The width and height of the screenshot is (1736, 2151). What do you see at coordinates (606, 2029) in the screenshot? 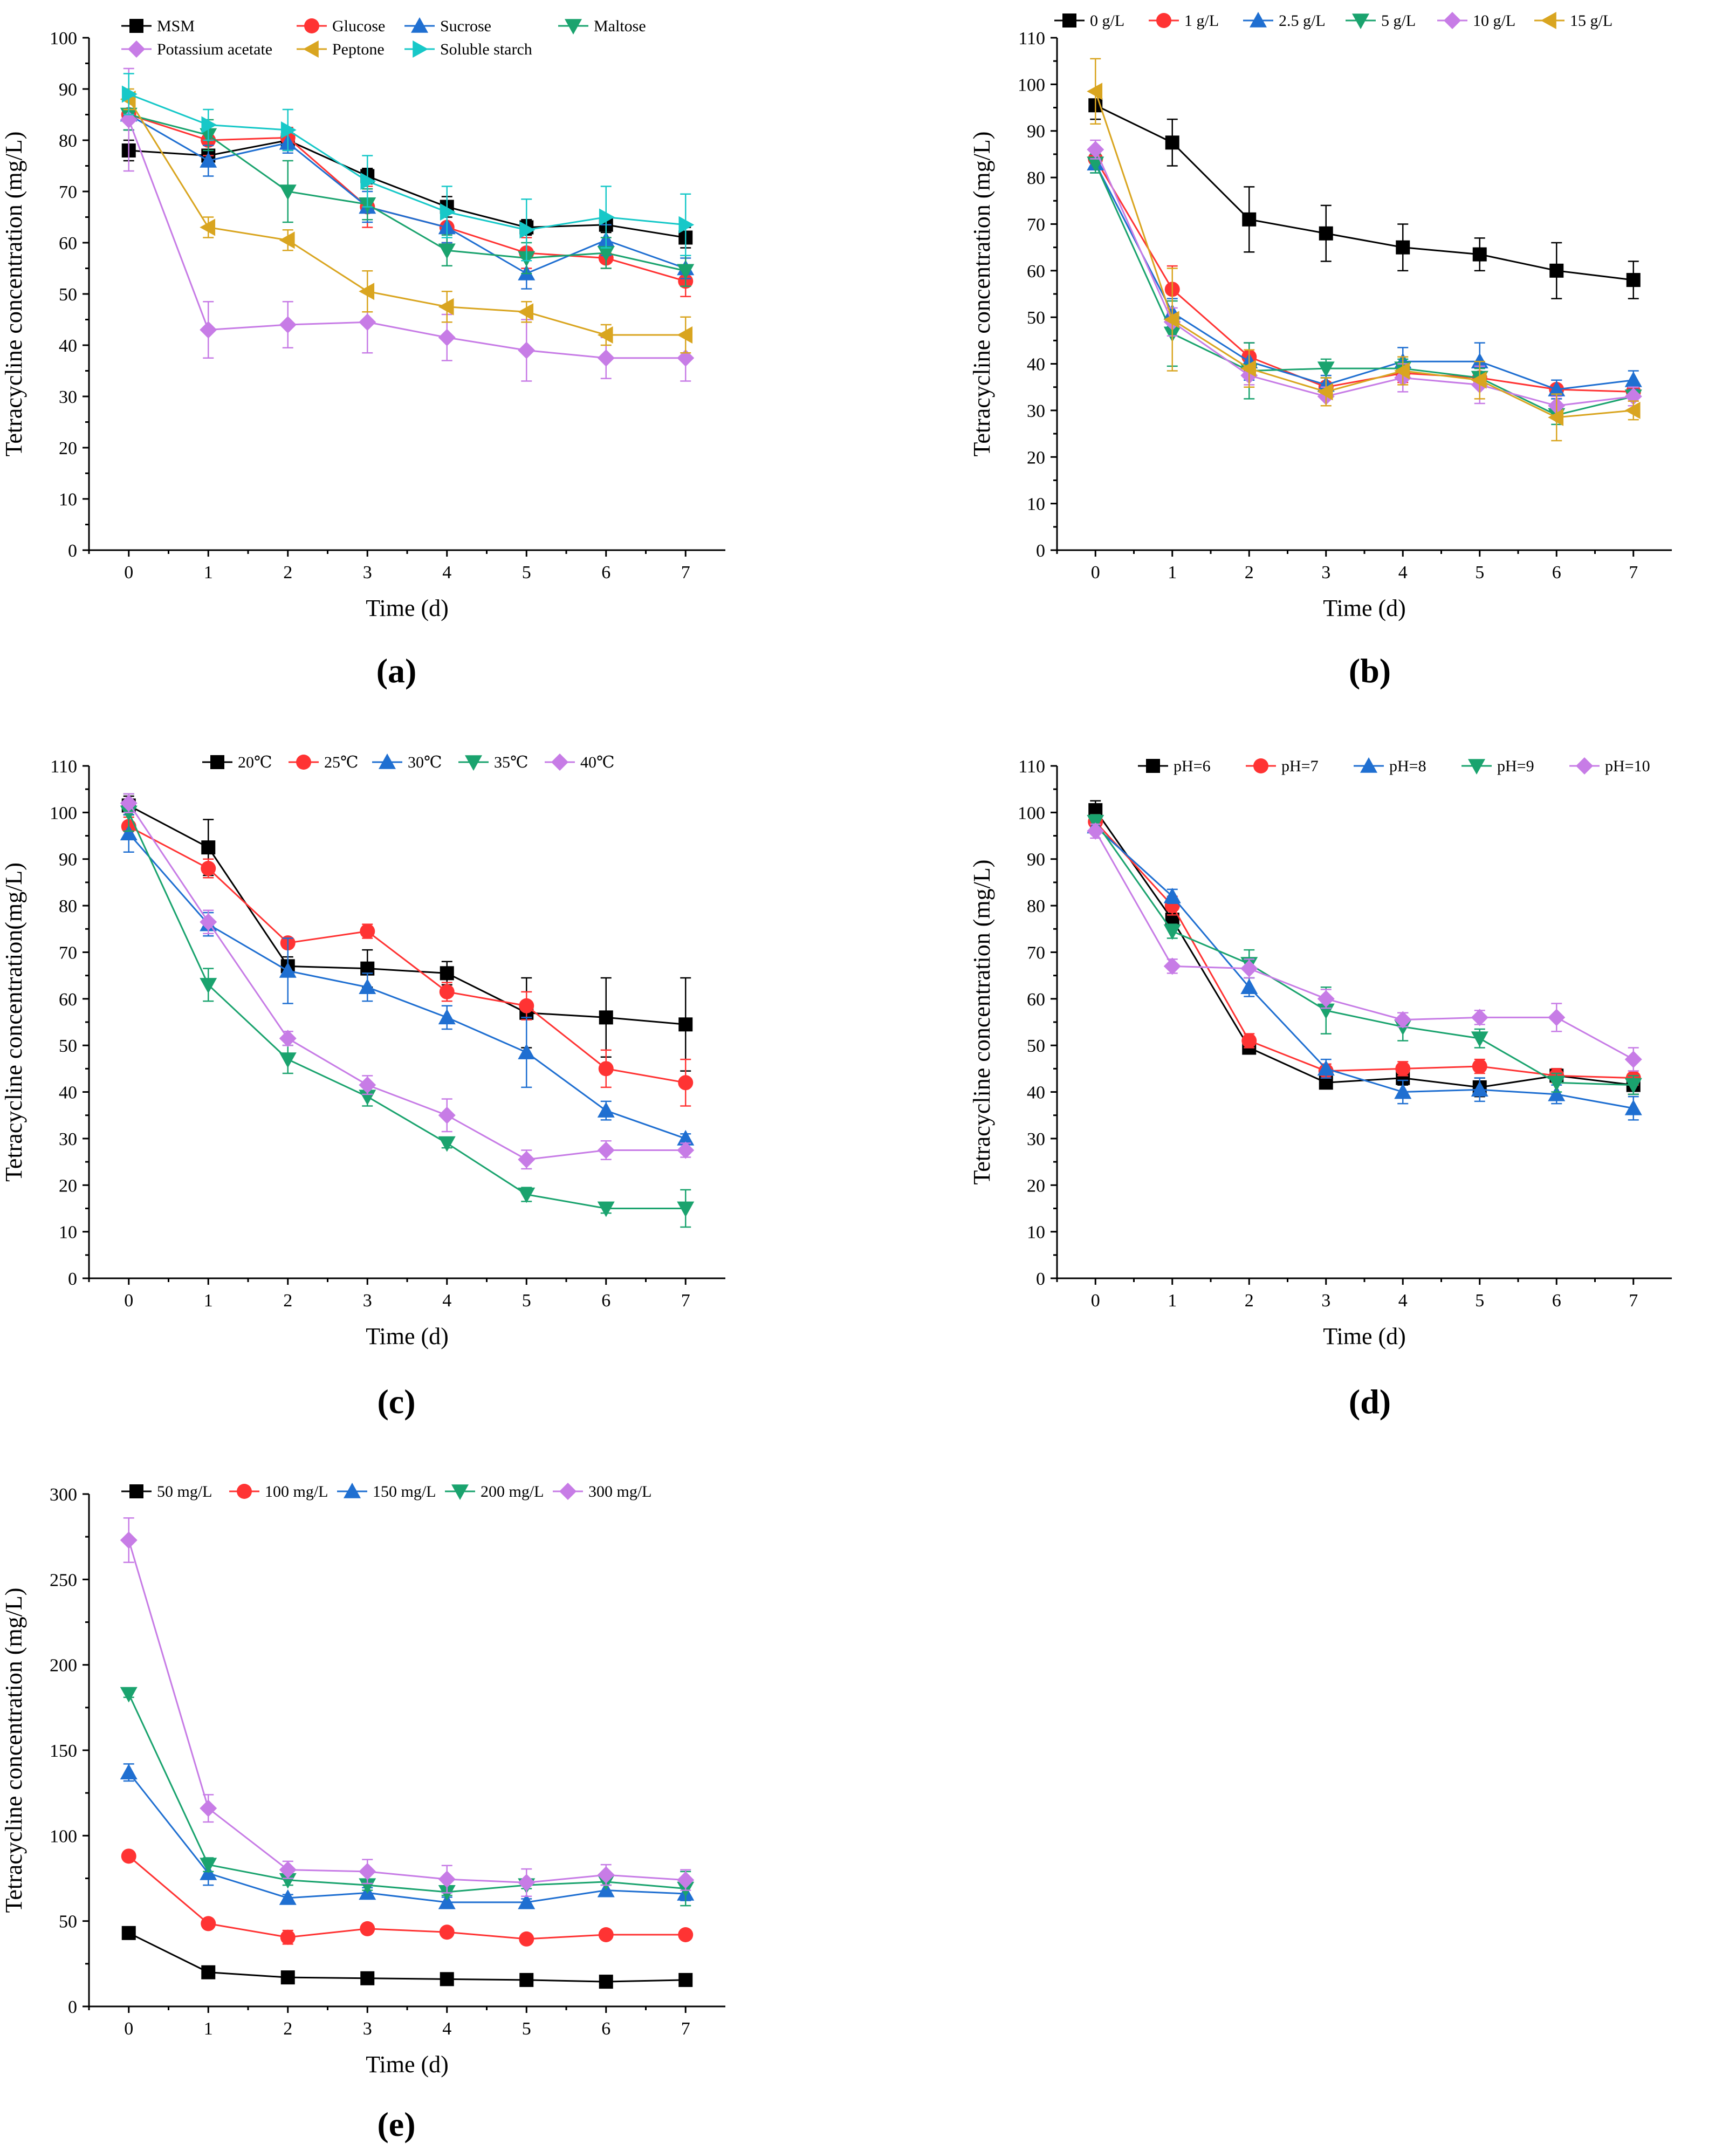
I see `x-tick-label: 6` at bounding box center [606, 2029].